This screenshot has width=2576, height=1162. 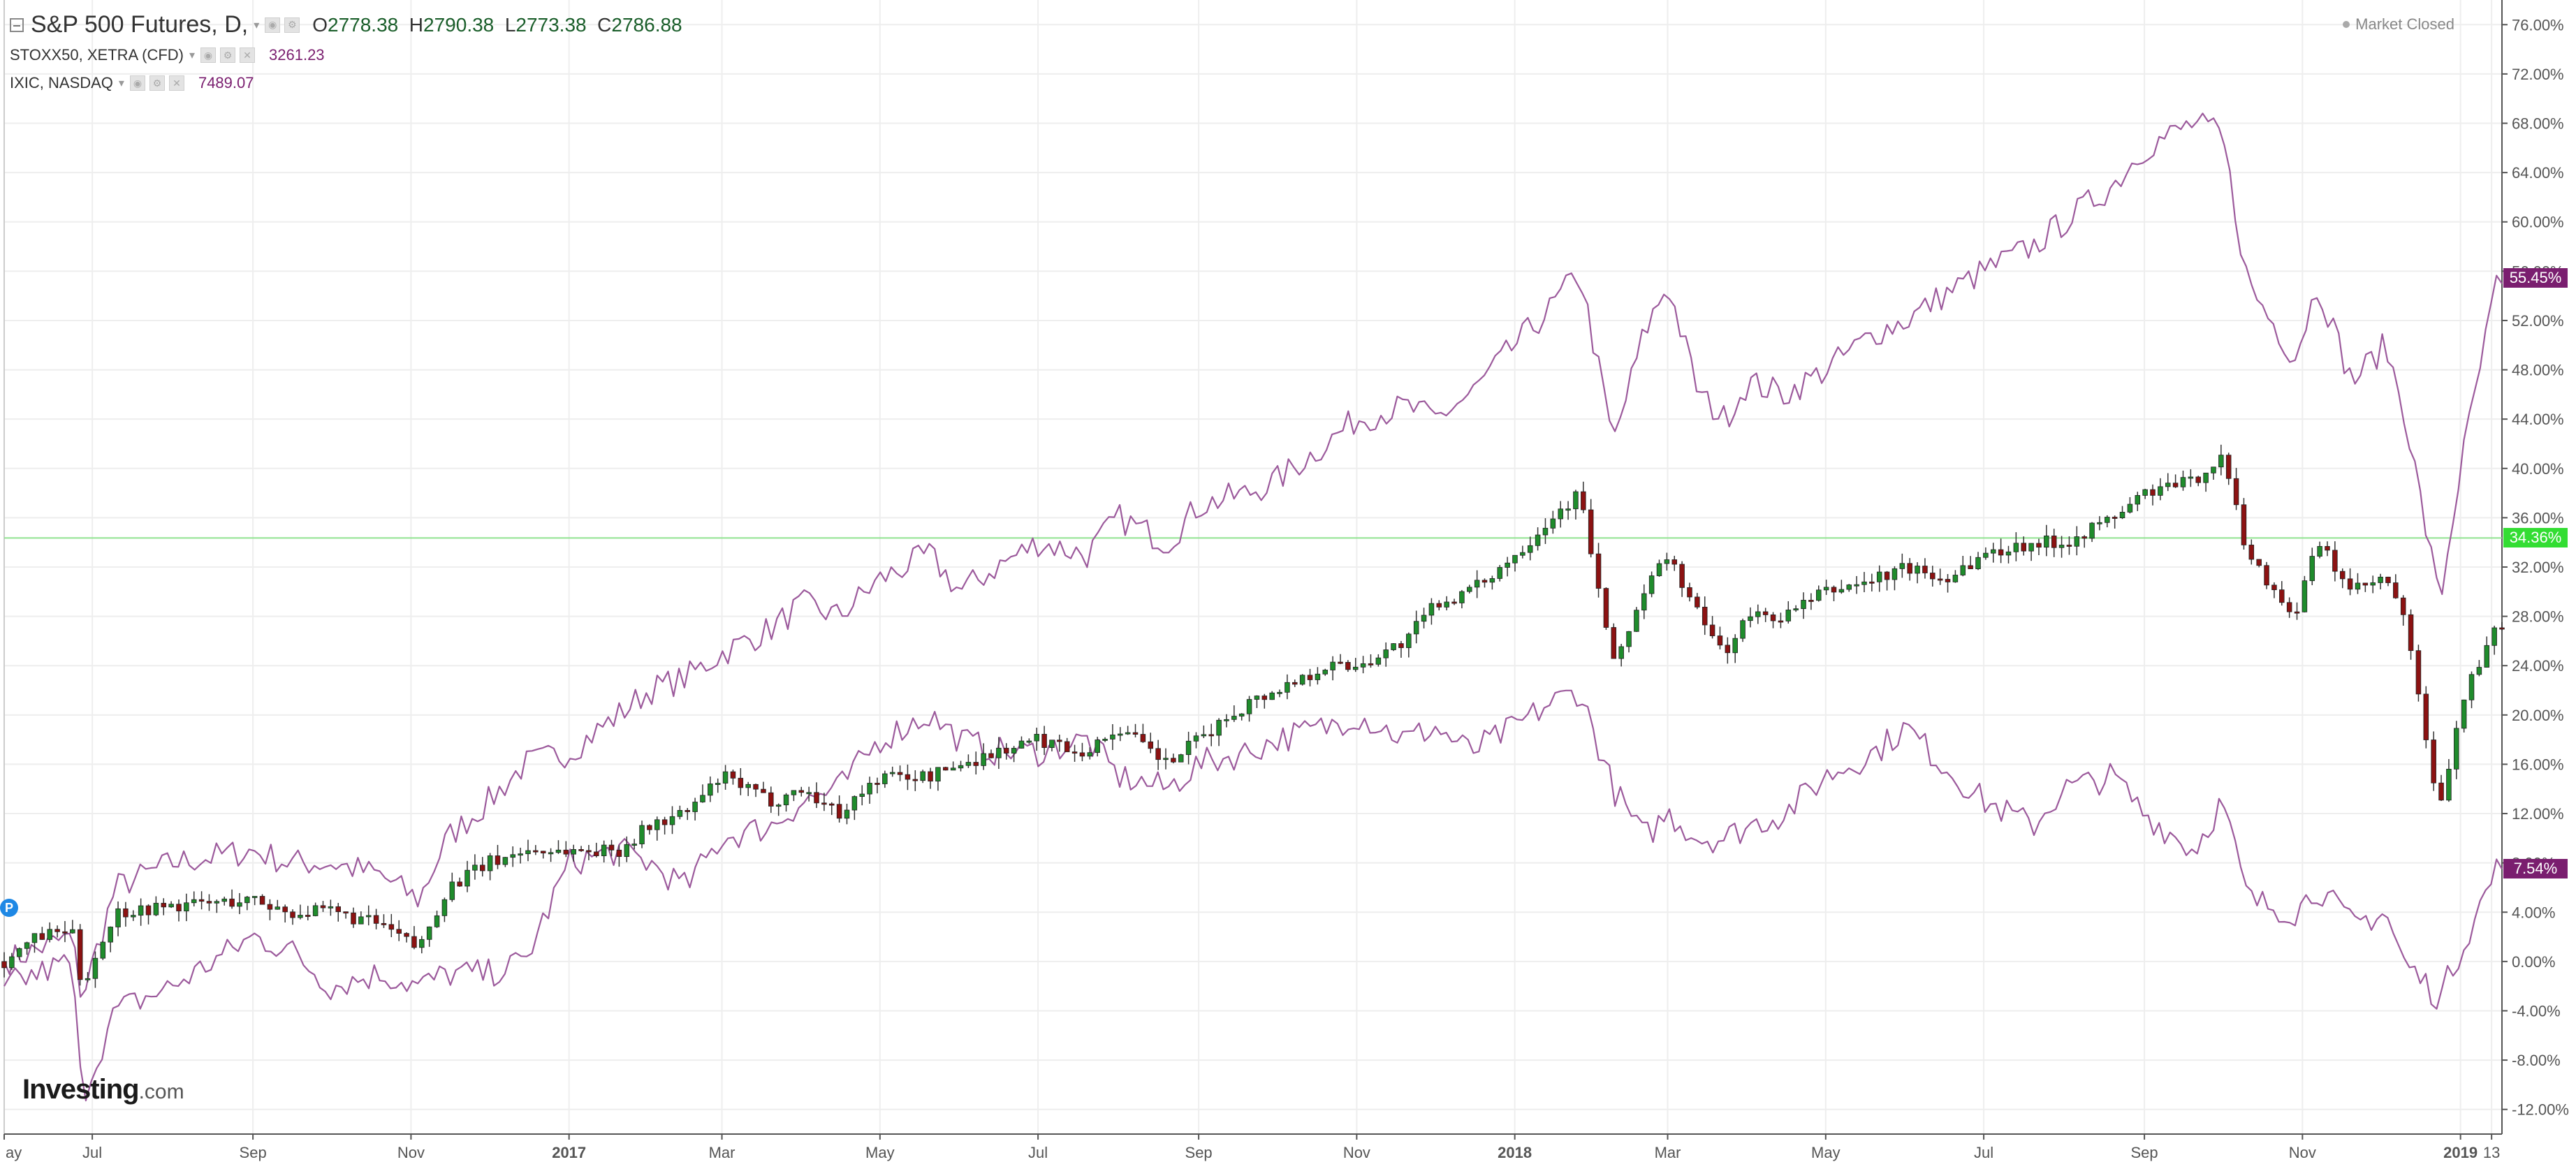 I want to click on ixic-series-title: IXIC, NASDAQ, so click(x=61, y=82).